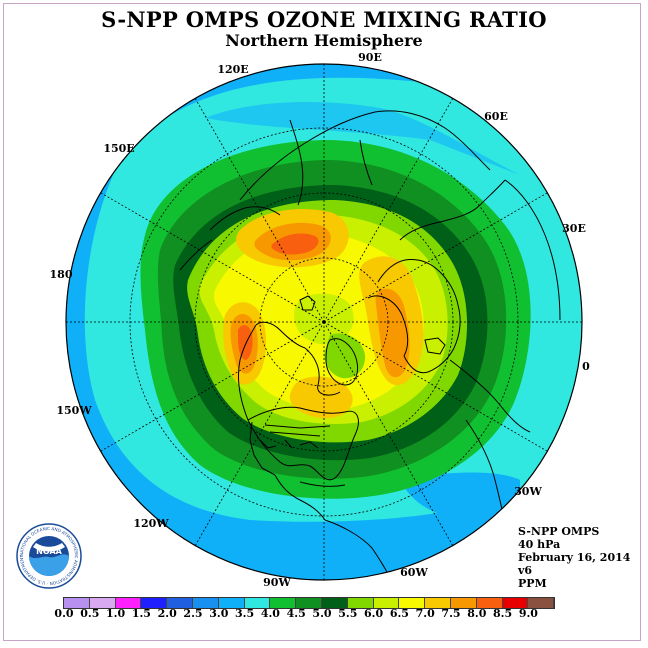  I want to click on noaa-logo-text: NOAA, so click(49, 551).